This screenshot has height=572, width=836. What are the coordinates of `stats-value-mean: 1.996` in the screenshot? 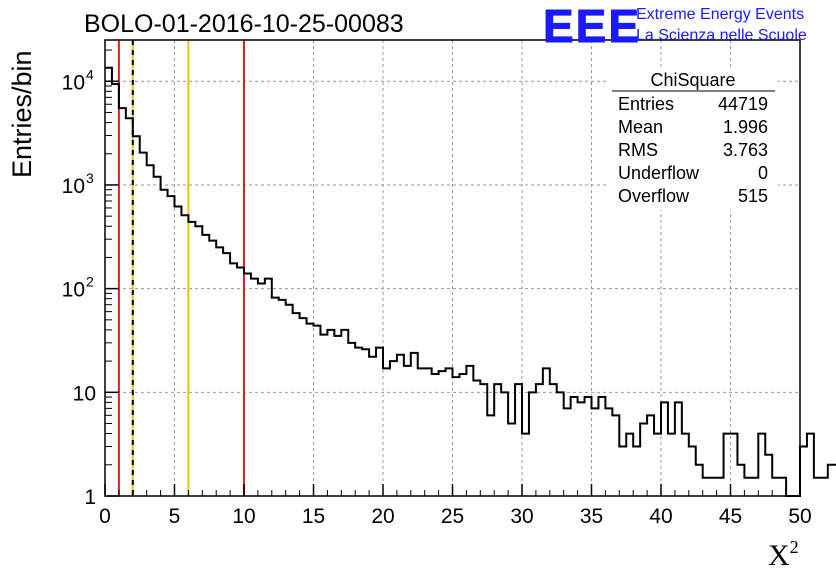 It's located at (745, 127).